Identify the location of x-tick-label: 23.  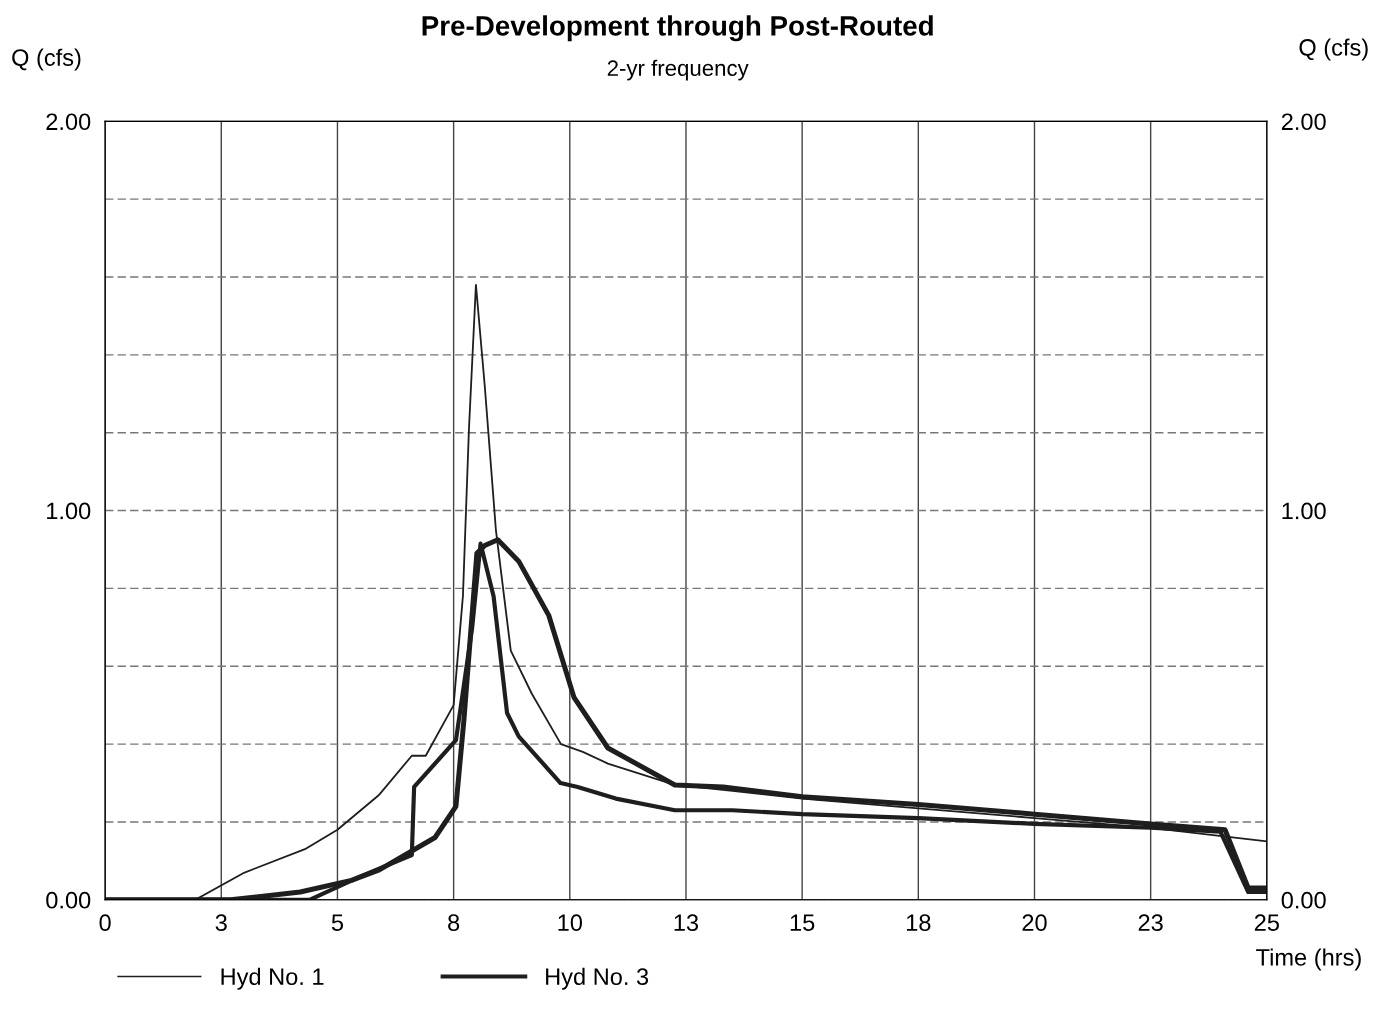
(1150, 923).